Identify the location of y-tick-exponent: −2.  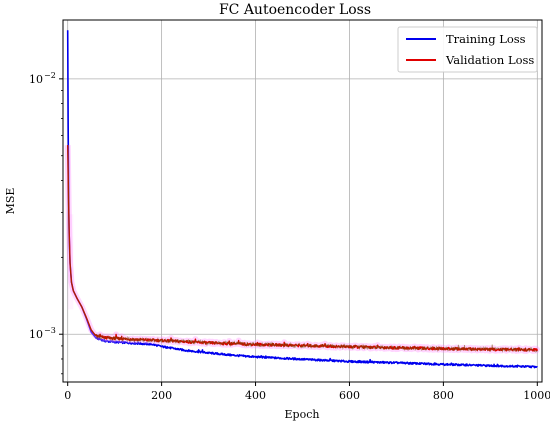
(50, 75).